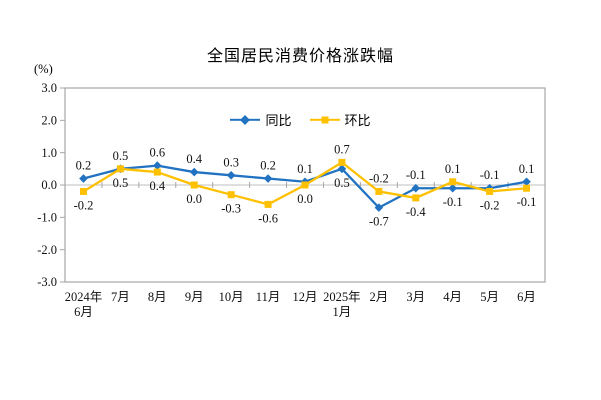 This screenshot has width=601, height=400. What do you see at coordinates (268, 297) in the screenshot?
I see `x-axis-tick-label: 11月` at bounding box center [268, 297].